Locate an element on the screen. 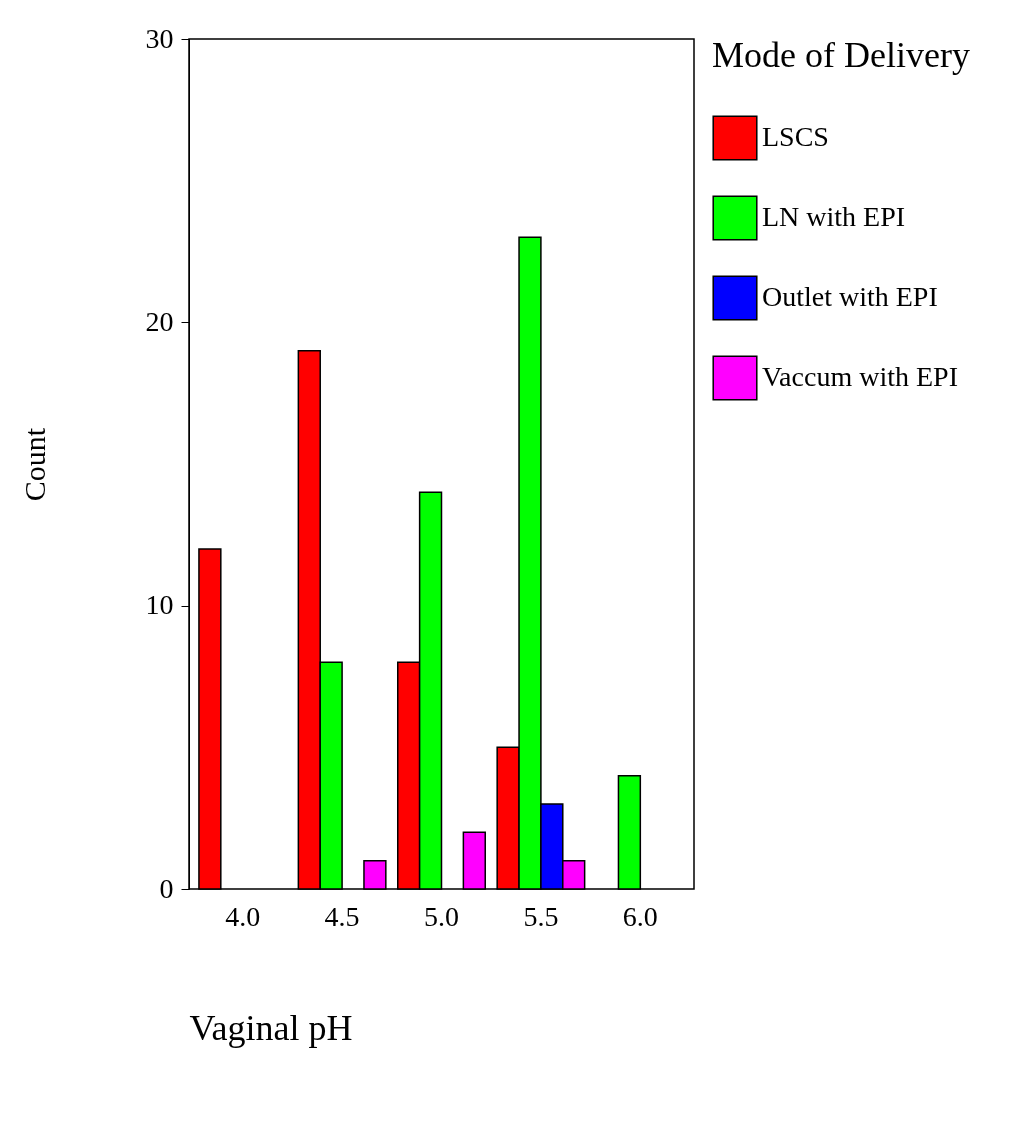 Image resolution: width=1016 pixels, height=1124 pixels. legend-title: Mode of Delivery is located at coordinates (841, 55).